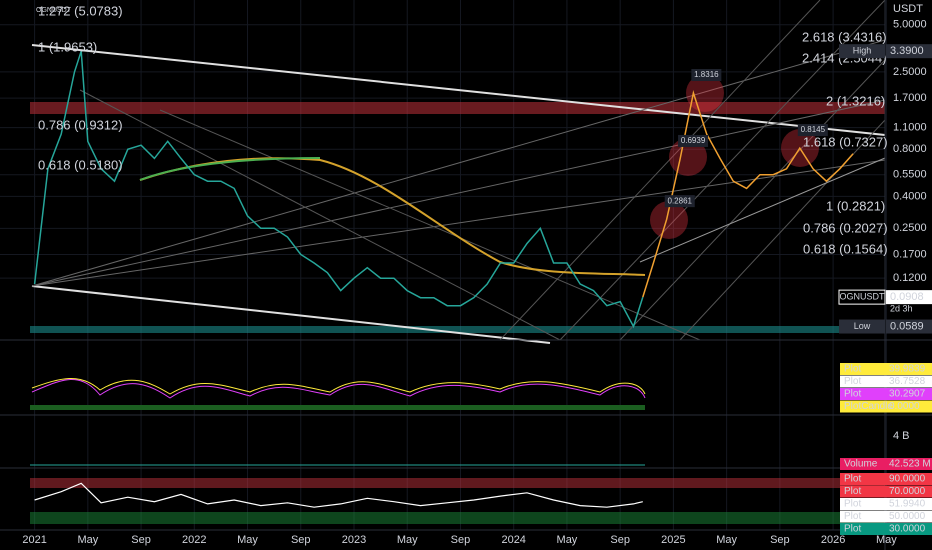 Image resolution: width=932 pixels, height=550 pixels. Describe the element at coordinates (457, 329) in the screenshot. I see `support-band` at that location.